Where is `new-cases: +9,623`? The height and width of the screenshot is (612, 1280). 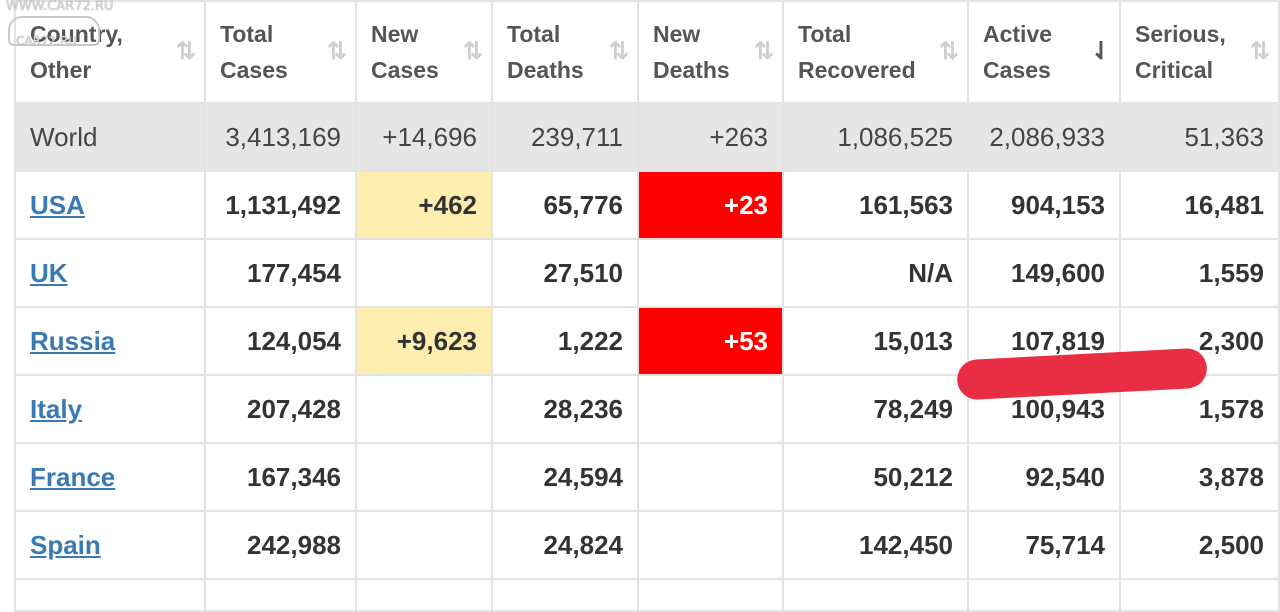
new-cases: +9,623 is located at coordinates (424, 341).